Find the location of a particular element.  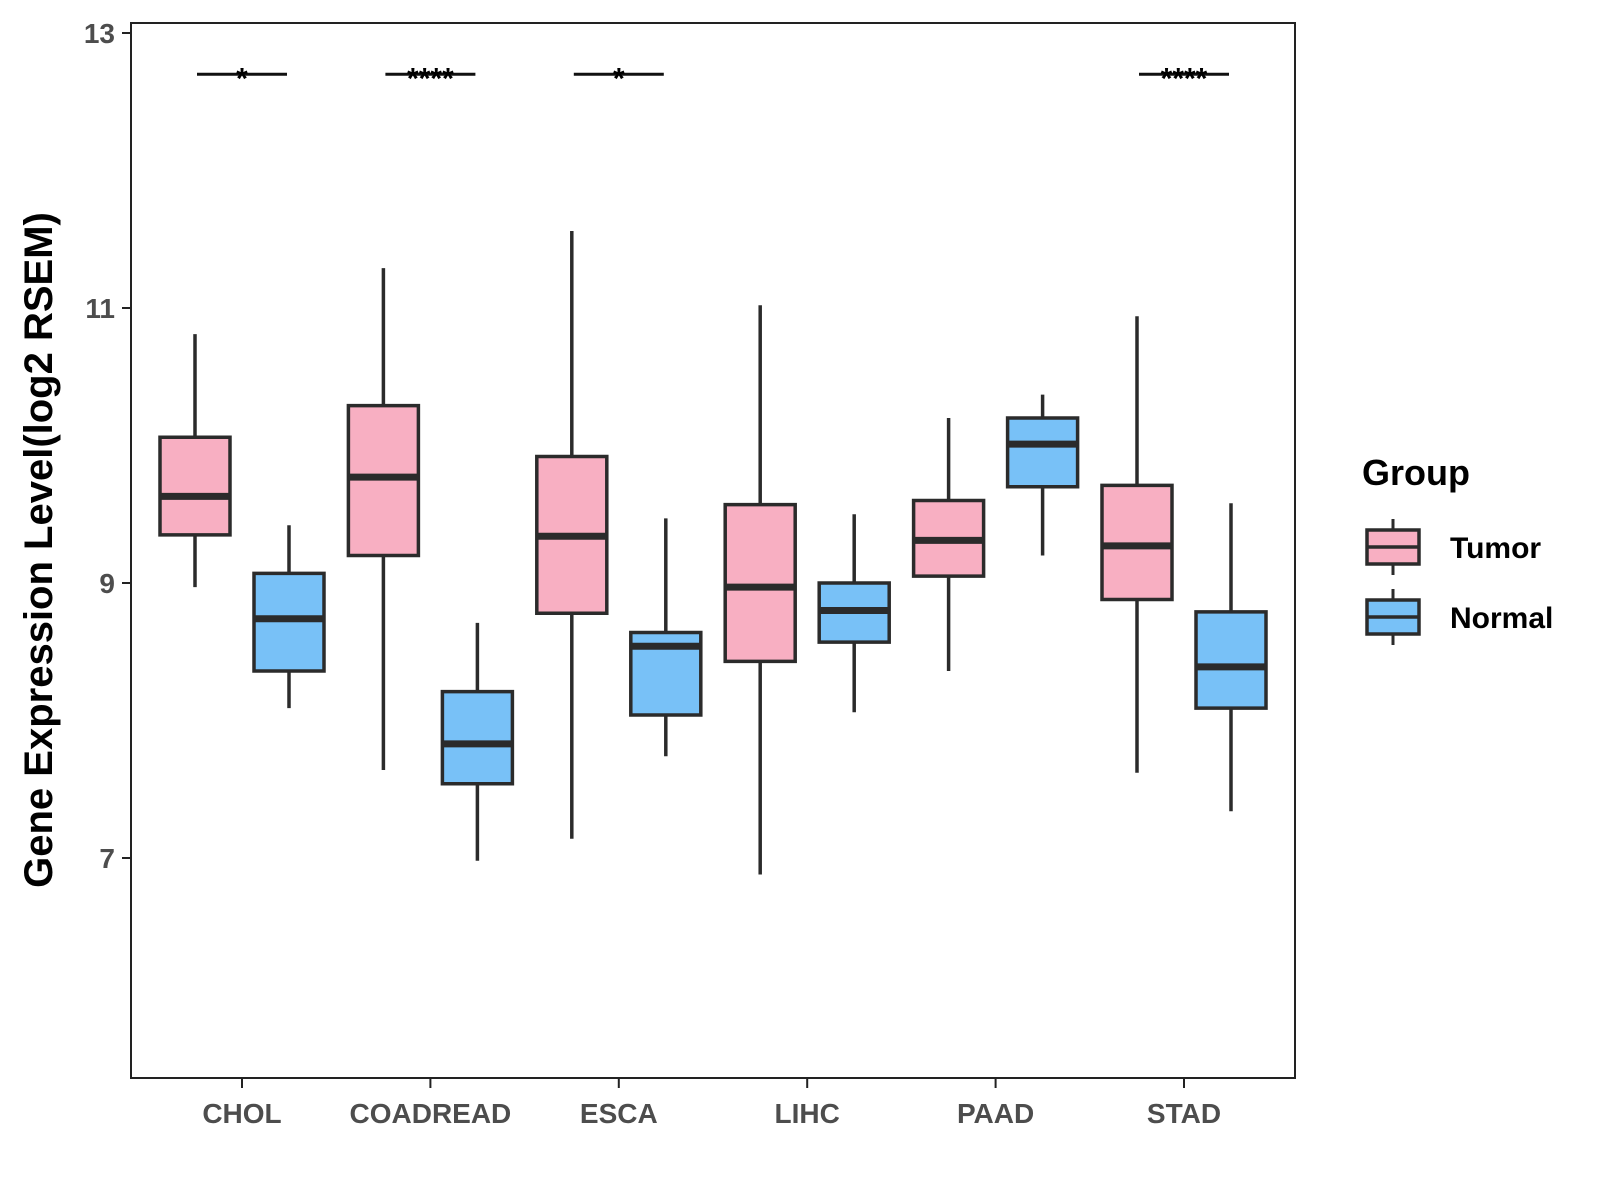

legend-item-normal: Normal is located at coordinates (1459, 617).